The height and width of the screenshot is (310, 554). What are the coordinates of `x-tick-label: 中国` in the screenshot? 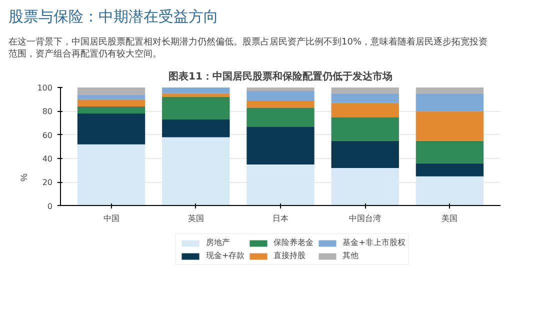 It's located at (111, 218).